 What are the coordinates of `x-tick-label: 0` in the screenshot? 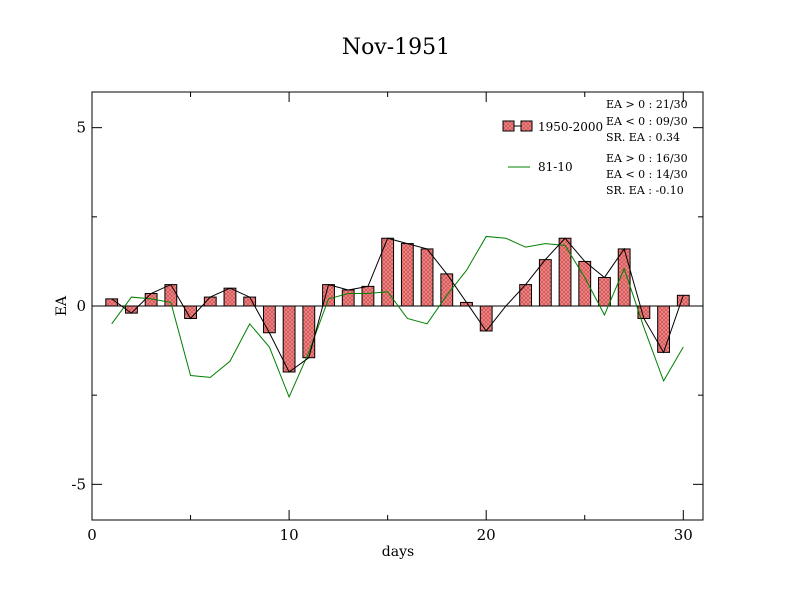 It's located at (92, 535).